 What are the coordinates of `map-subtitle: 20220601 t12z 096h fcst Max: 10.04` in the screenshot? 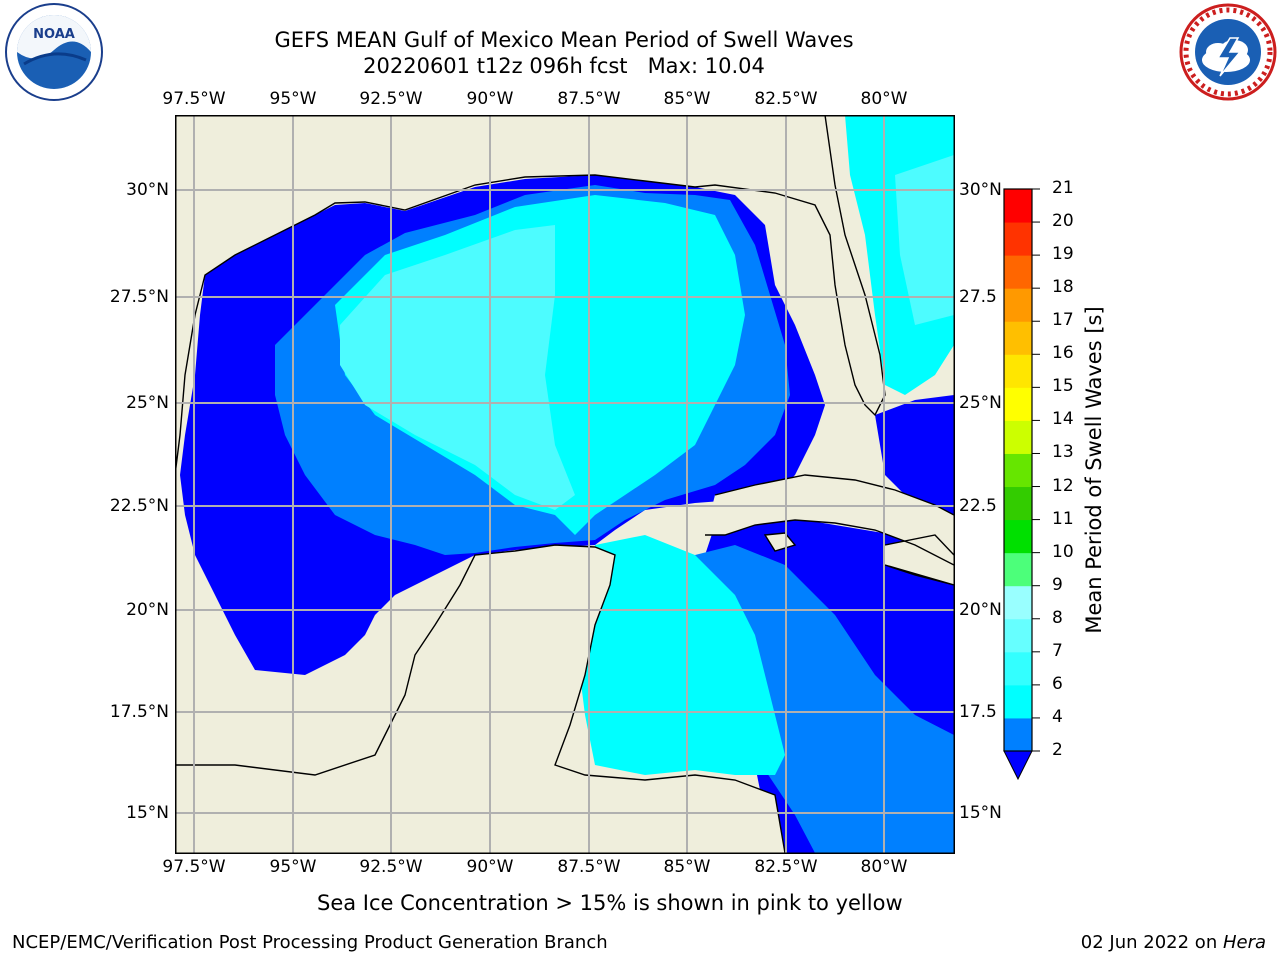 It's located at (564, 66).